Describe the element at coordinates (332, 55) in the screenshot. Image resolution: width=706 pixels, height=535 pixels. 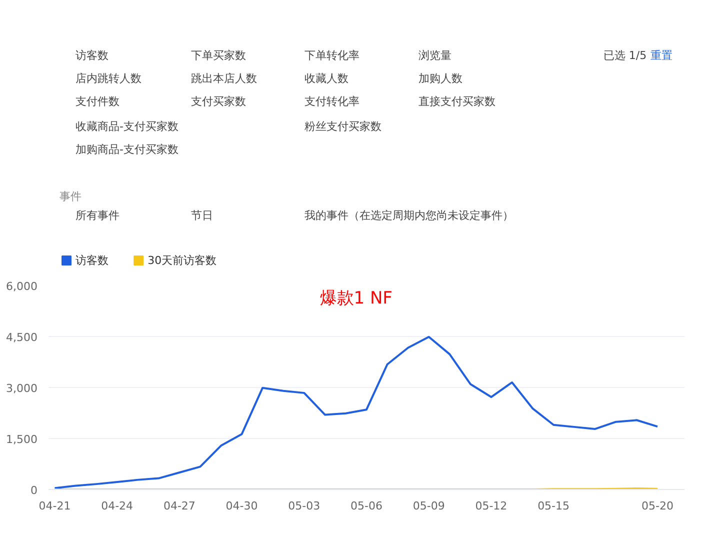
I see `text: 下单转化率` at that location.